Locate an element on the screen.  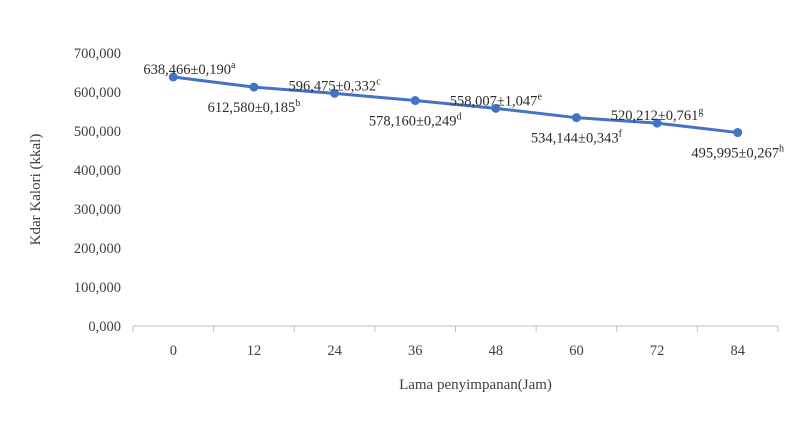
series-line is located at coordinates (455, 105).